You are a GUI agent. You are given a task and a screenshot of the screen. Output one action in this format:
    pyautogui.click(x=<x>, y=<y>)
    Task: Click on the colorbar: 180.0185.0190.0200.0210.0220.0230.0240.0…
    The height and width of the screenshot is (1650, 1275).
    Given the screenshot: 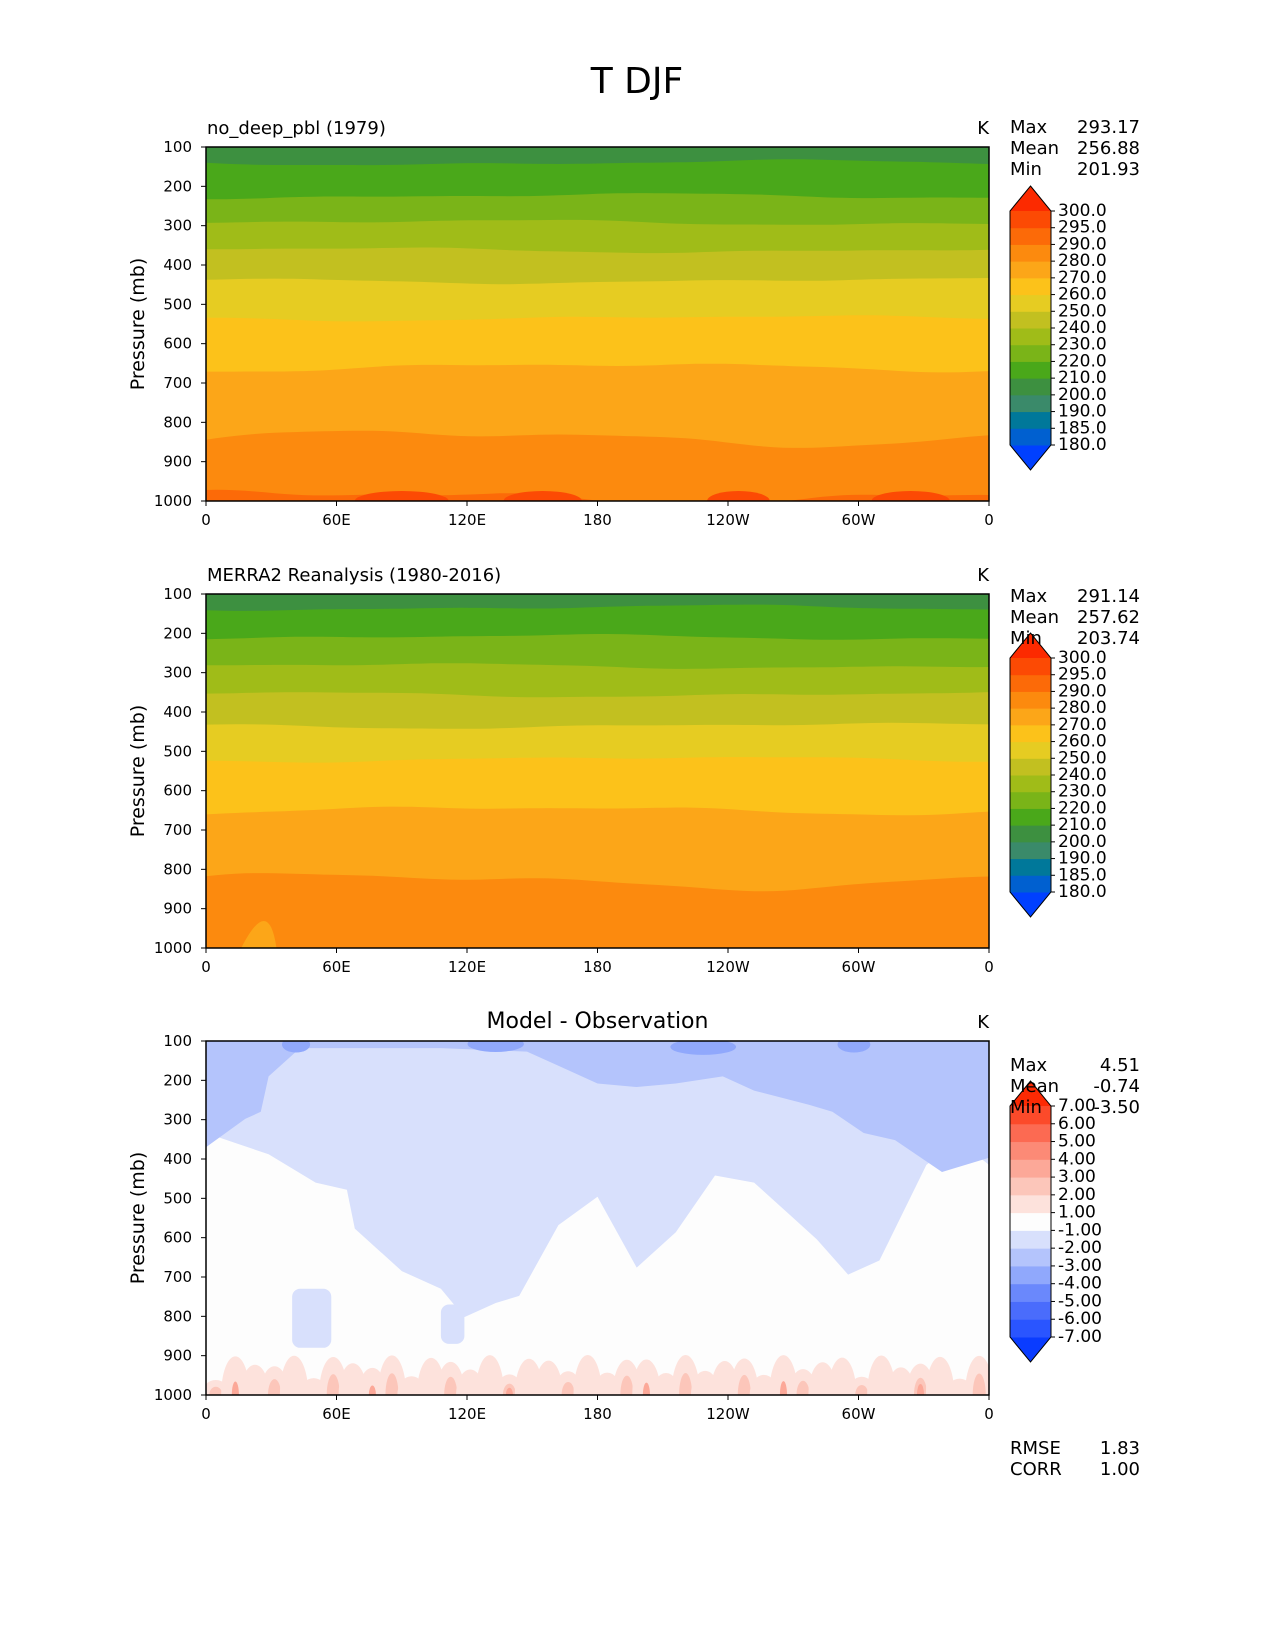 What is the action you would take?
    pyautogui.click(x=1058, y=328)
    